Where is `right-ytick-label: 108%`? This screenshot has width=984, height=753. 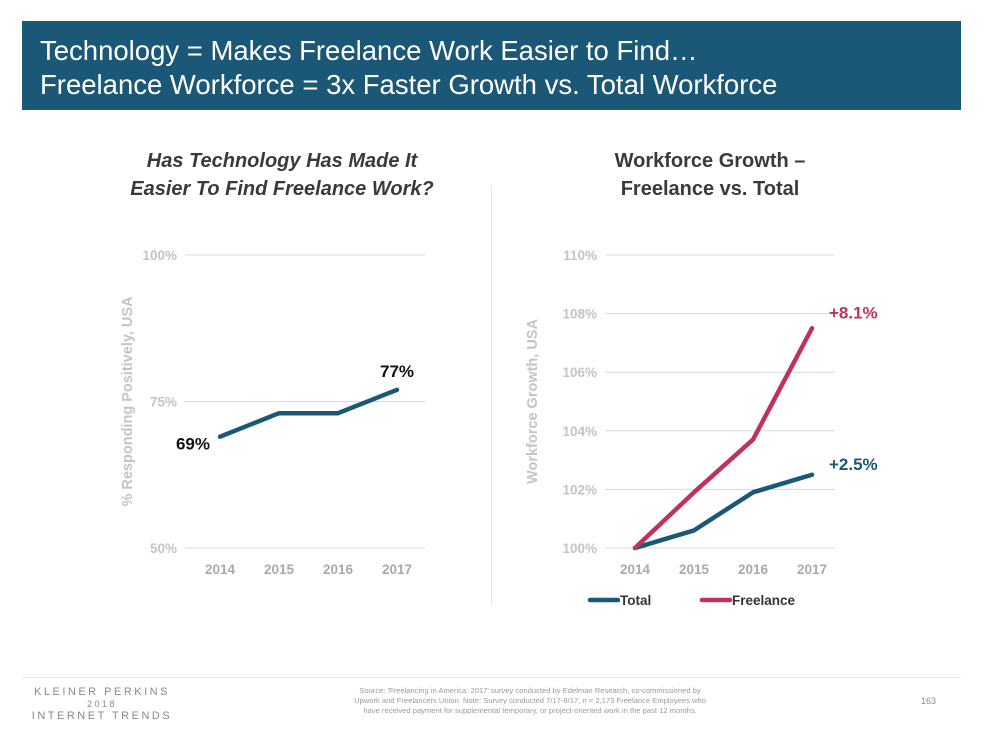 right-ytick-label: 108% is located at coordinates (579, 314).